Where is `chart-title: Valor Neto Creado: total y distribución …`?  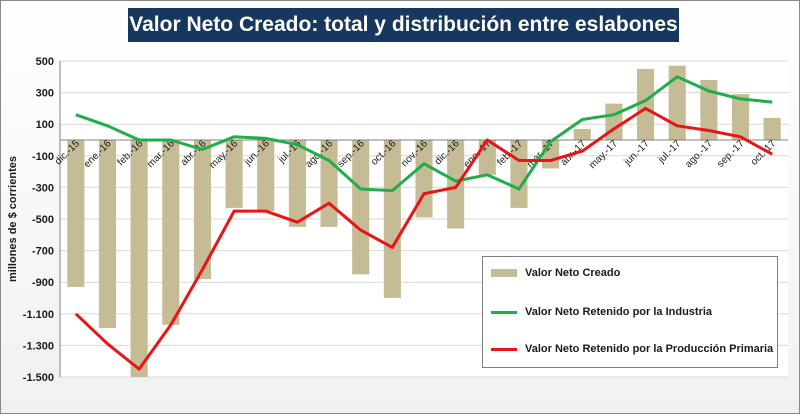 chart-title: Valor Neto Creado: total y distribución … is located at coordinates (403, 24).